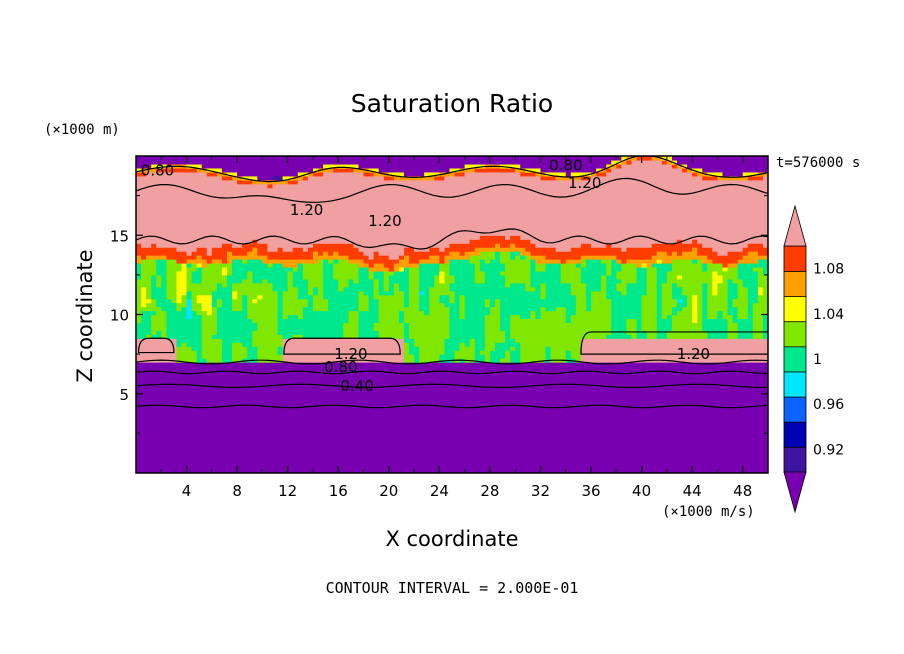 The height and width of the screenshot is (654, 904). I want to click on x-tick-label: 36, so click(590, 491).